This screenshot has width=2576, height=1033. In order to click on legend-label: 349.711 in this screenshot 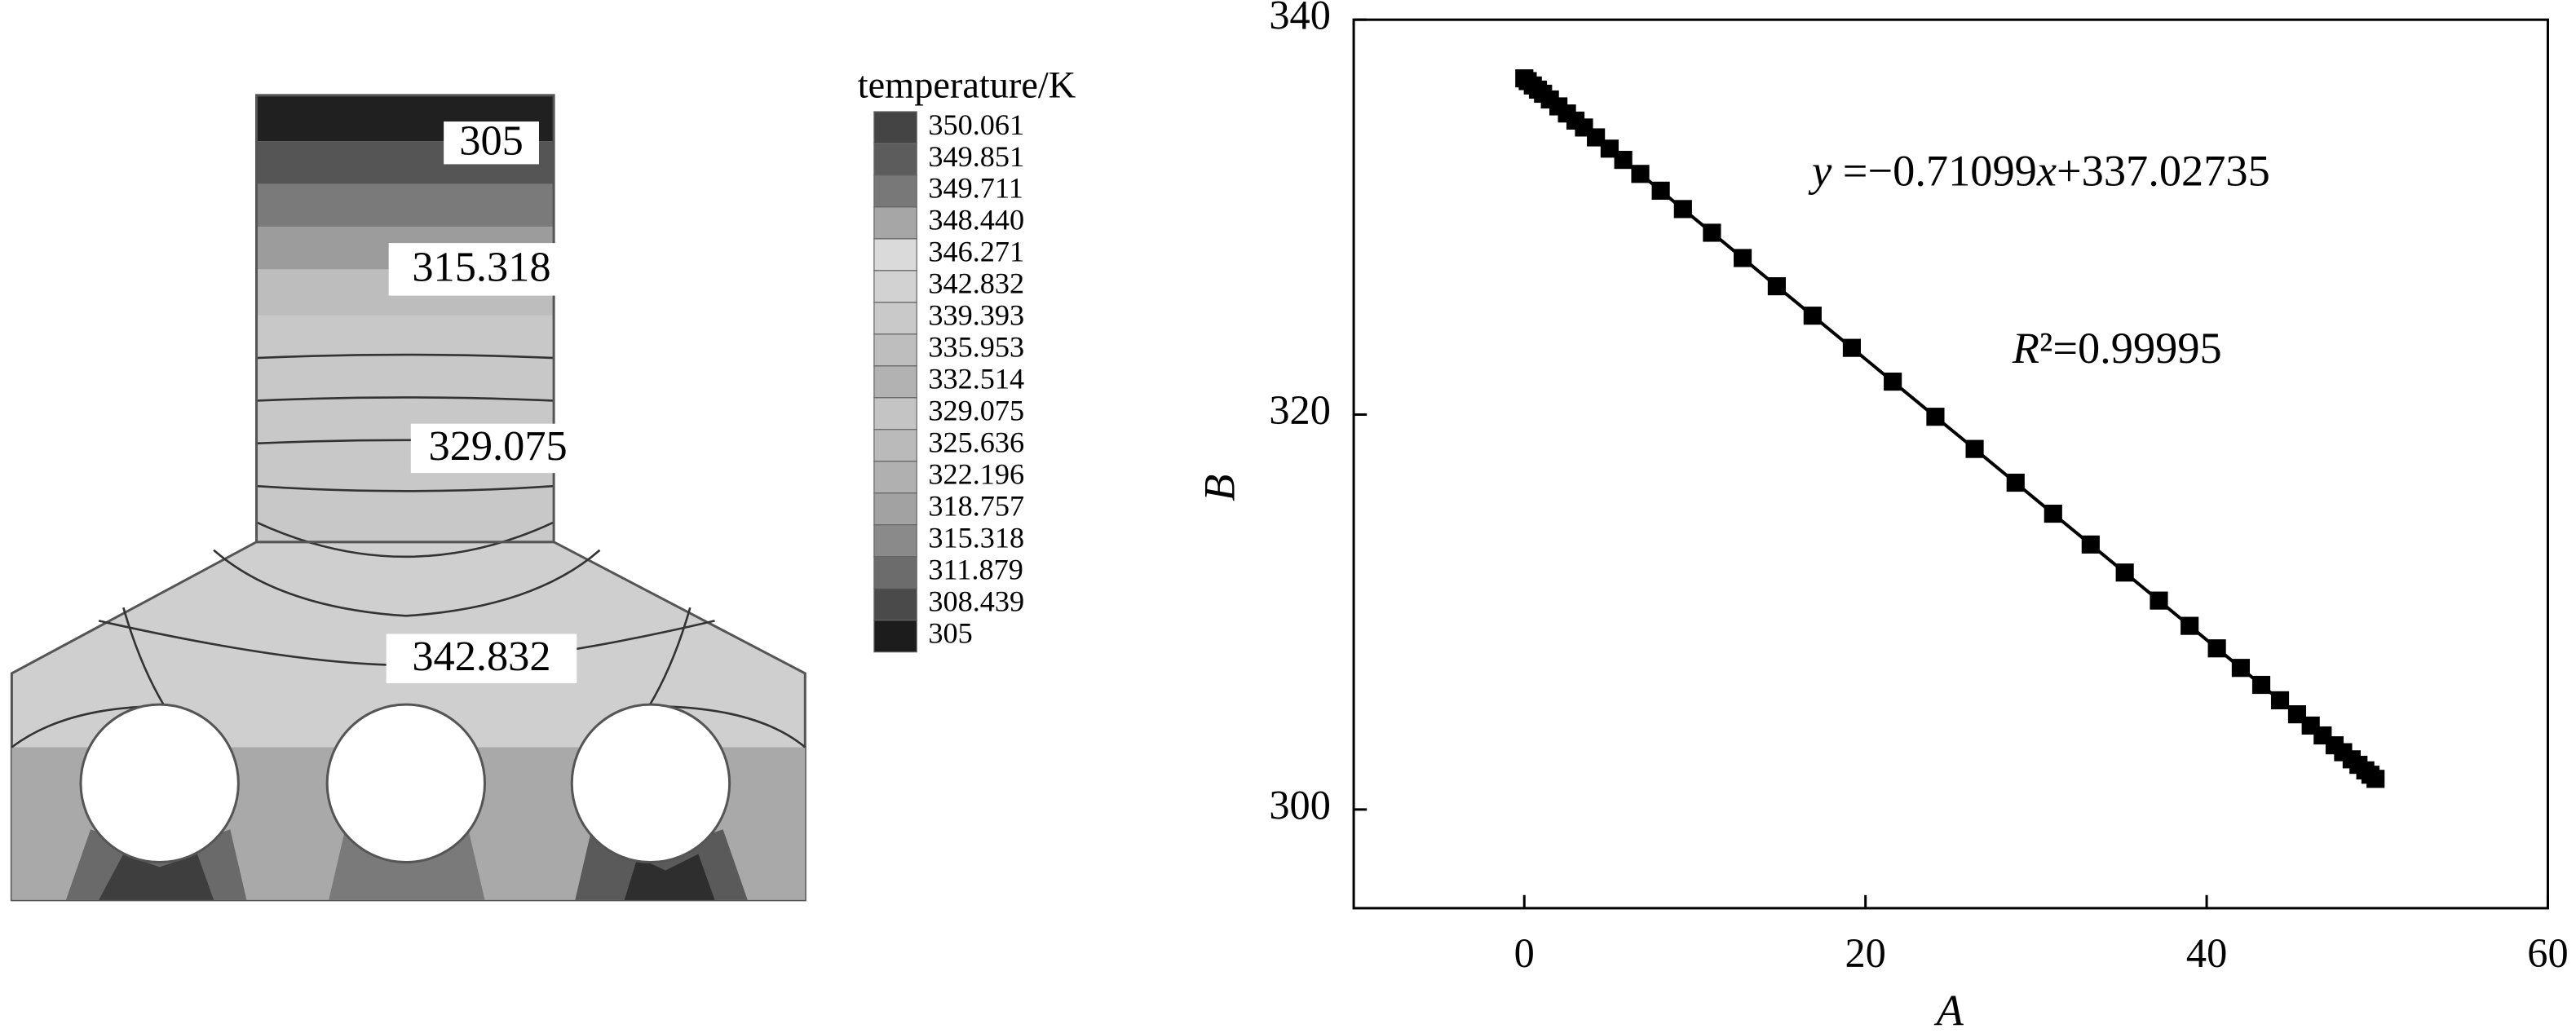, I will do `click(975, 188)`.